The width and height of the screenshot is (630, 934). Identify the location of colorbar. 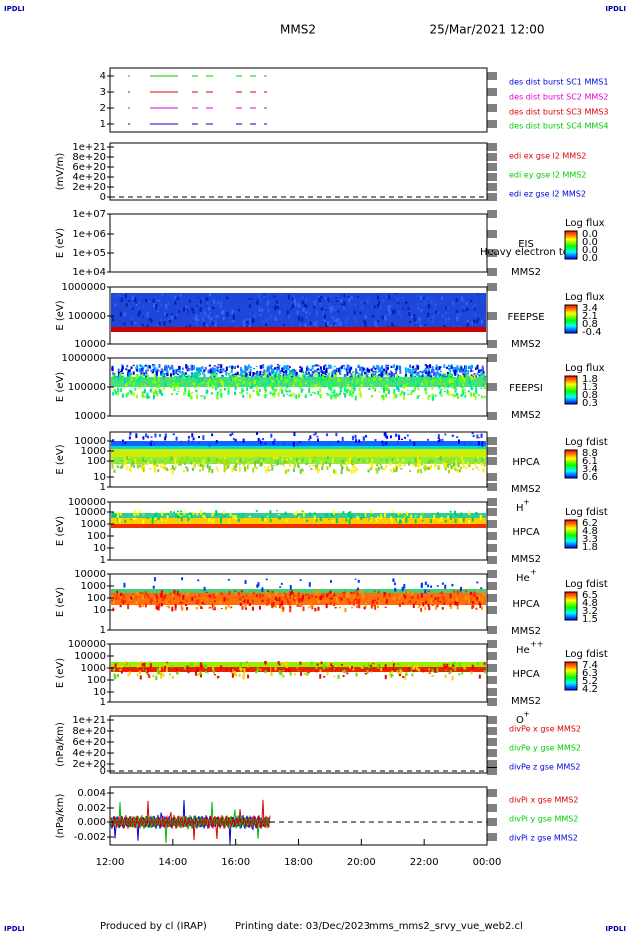
(571, 606).